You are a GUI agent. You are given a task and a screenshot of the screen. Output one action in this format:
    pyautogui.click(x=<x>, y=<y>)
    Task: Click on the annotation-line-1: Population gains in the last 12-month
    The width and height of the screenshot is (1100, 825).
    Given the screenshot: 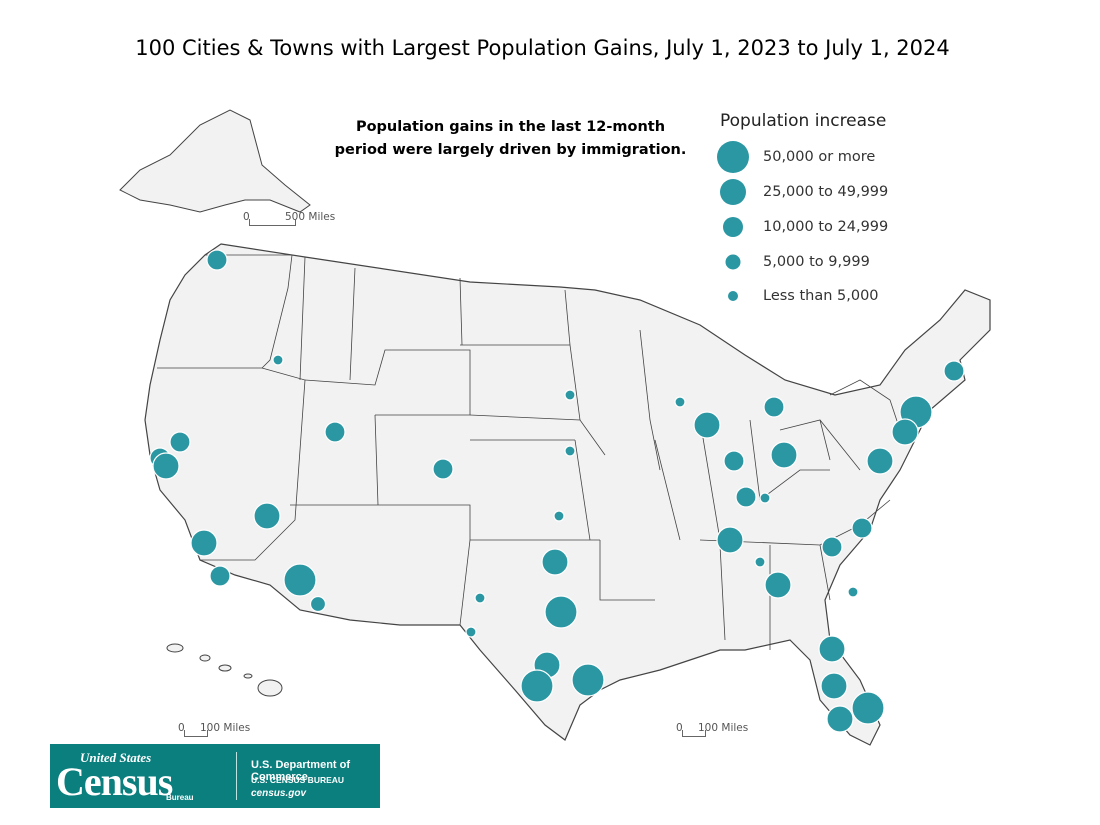 What is the action you would take?
    pyautogui.click(x=510, y=127)
    